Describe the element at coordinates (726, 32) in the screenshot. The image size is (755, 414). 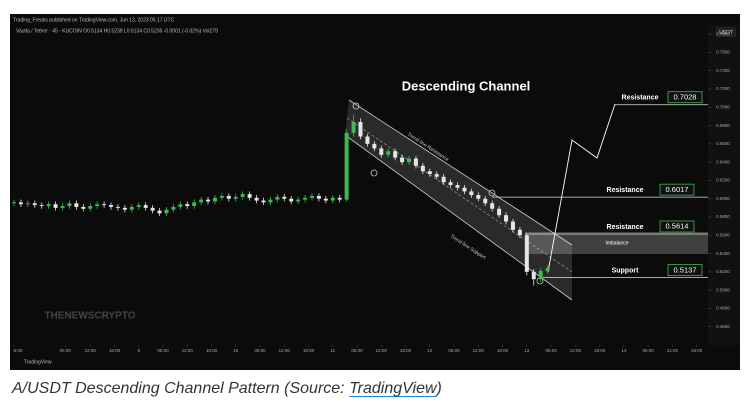
I see `currency-button` at that location.